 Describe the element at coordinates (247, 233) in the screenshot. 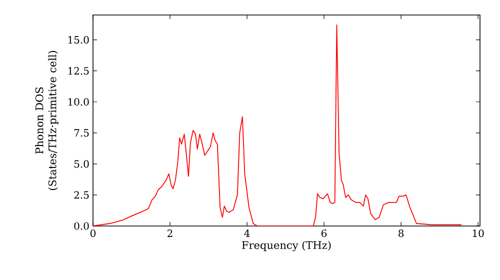

I see `x-tick-label: 4` at that location.